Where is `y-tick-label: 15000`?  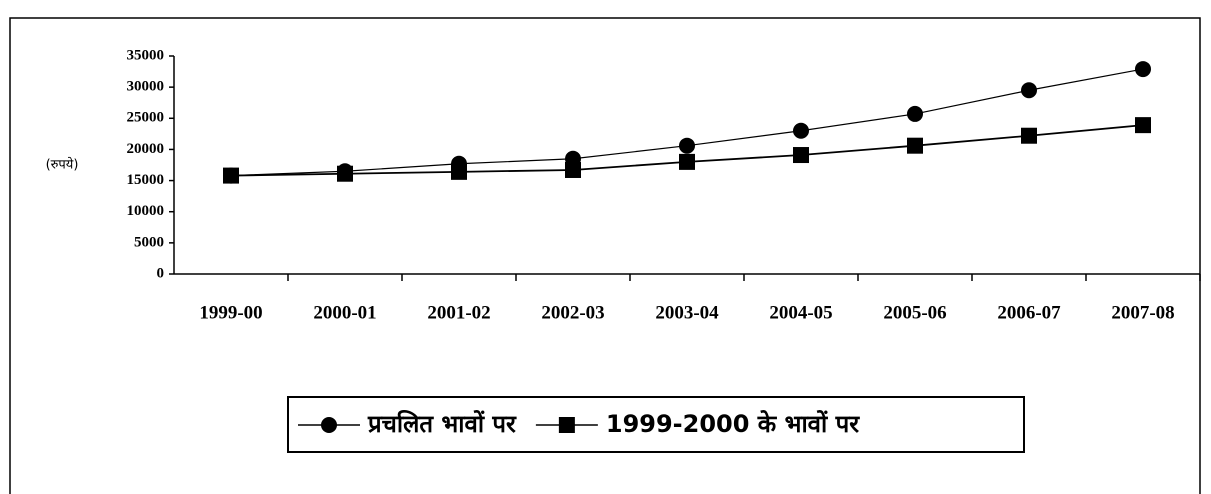
y-tick-label: 15000 is located at coordinates (146, 180).